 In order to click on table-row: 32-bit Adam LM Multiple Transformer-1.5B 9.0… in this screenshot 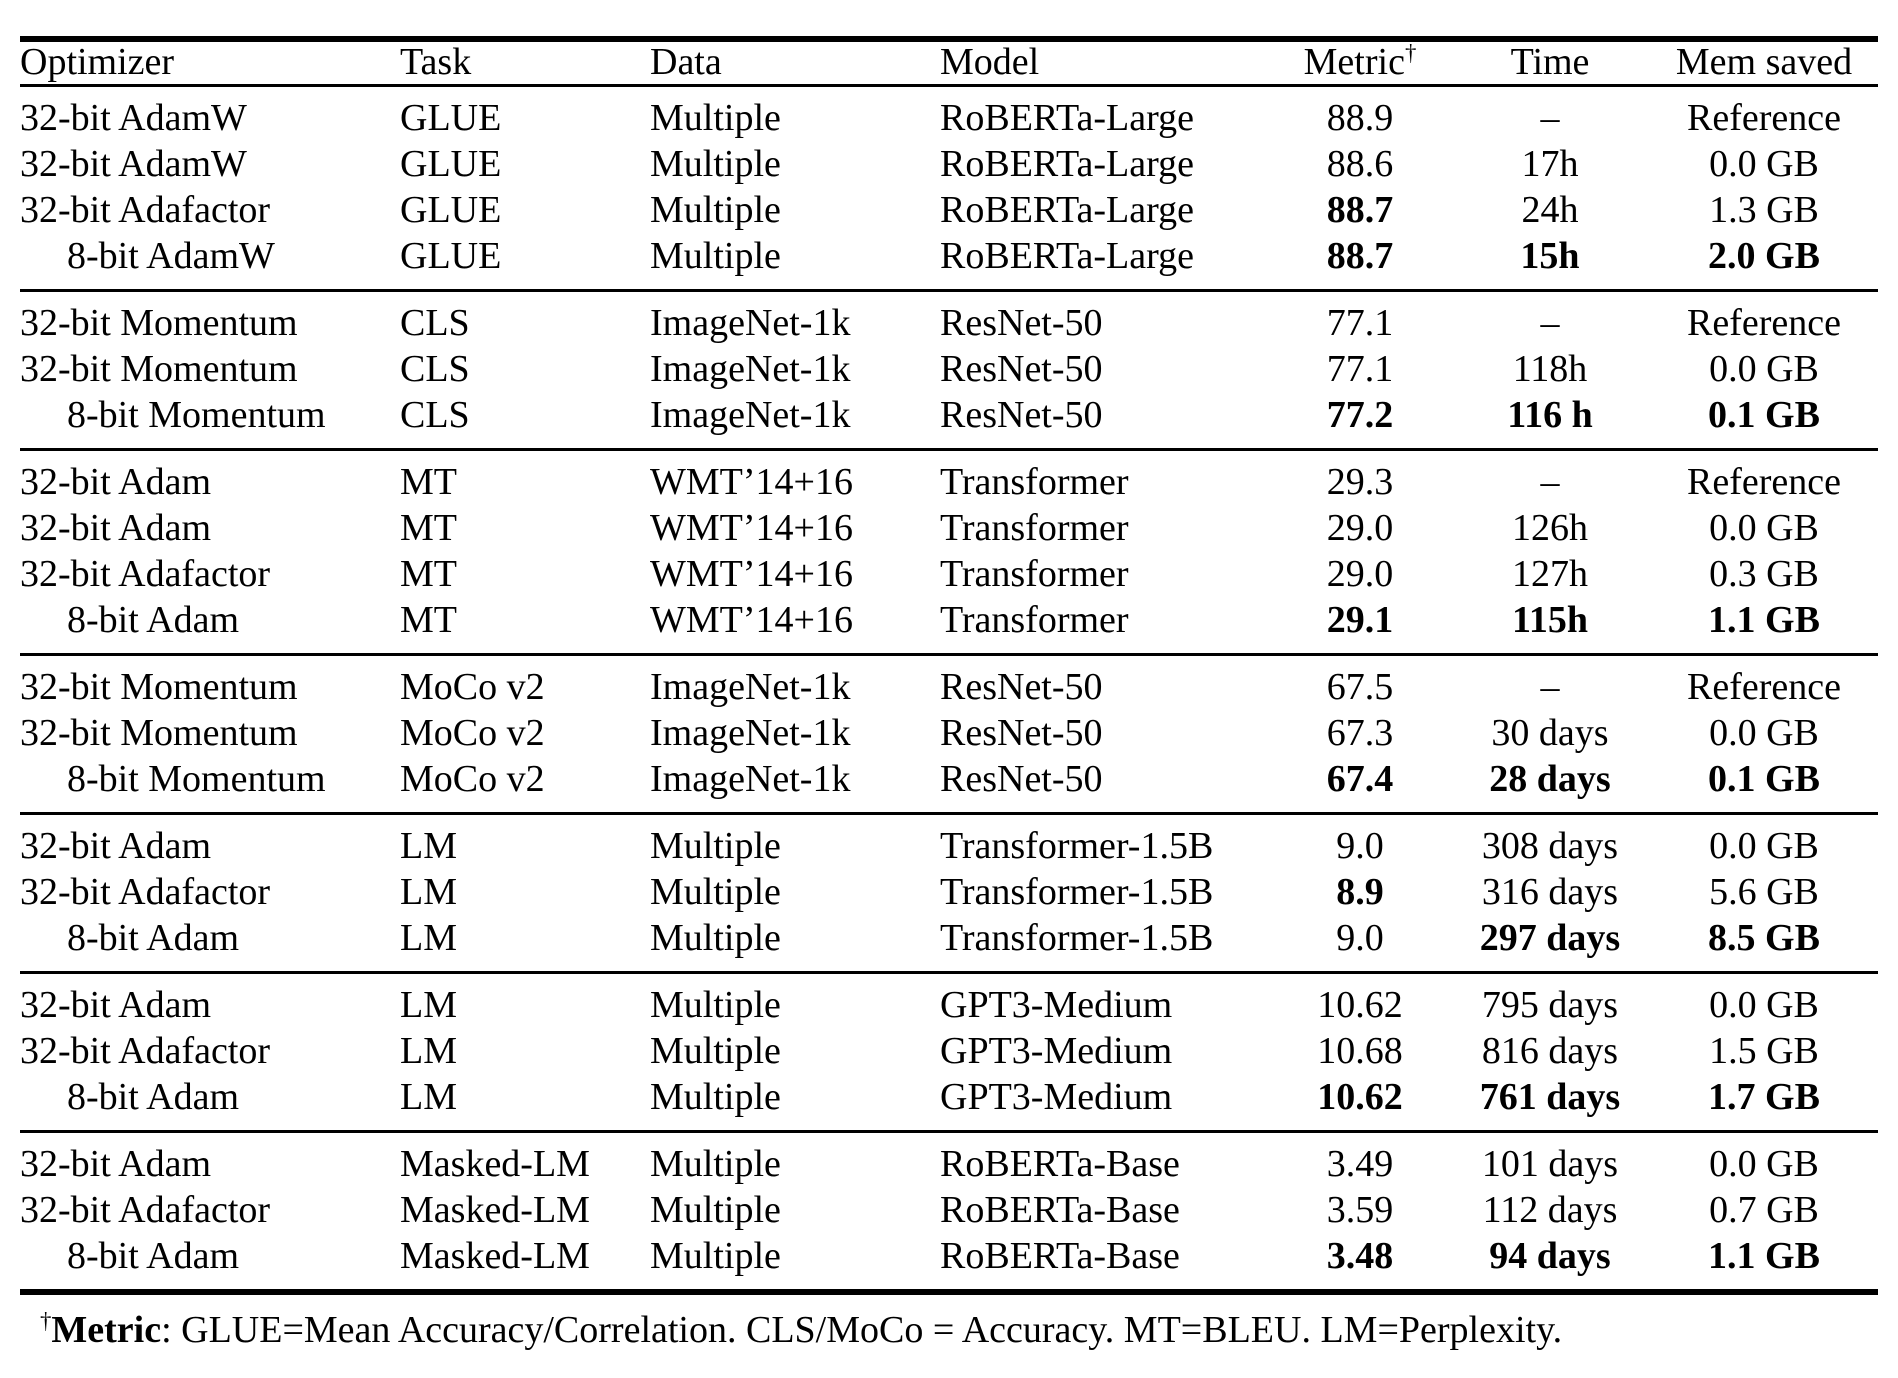, I will do `click(949, 841)`.